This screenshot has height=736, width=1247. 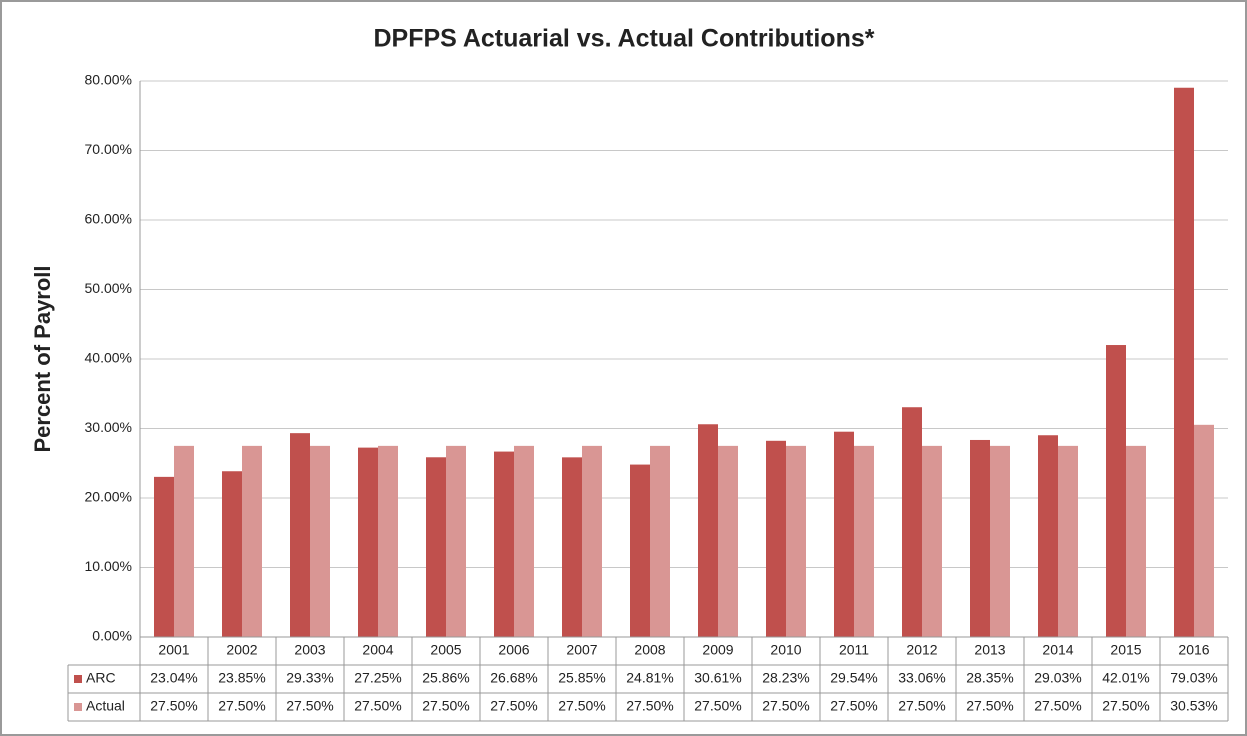 I want to click on x-tick-label: 2015, so click(x=1125, y=650).